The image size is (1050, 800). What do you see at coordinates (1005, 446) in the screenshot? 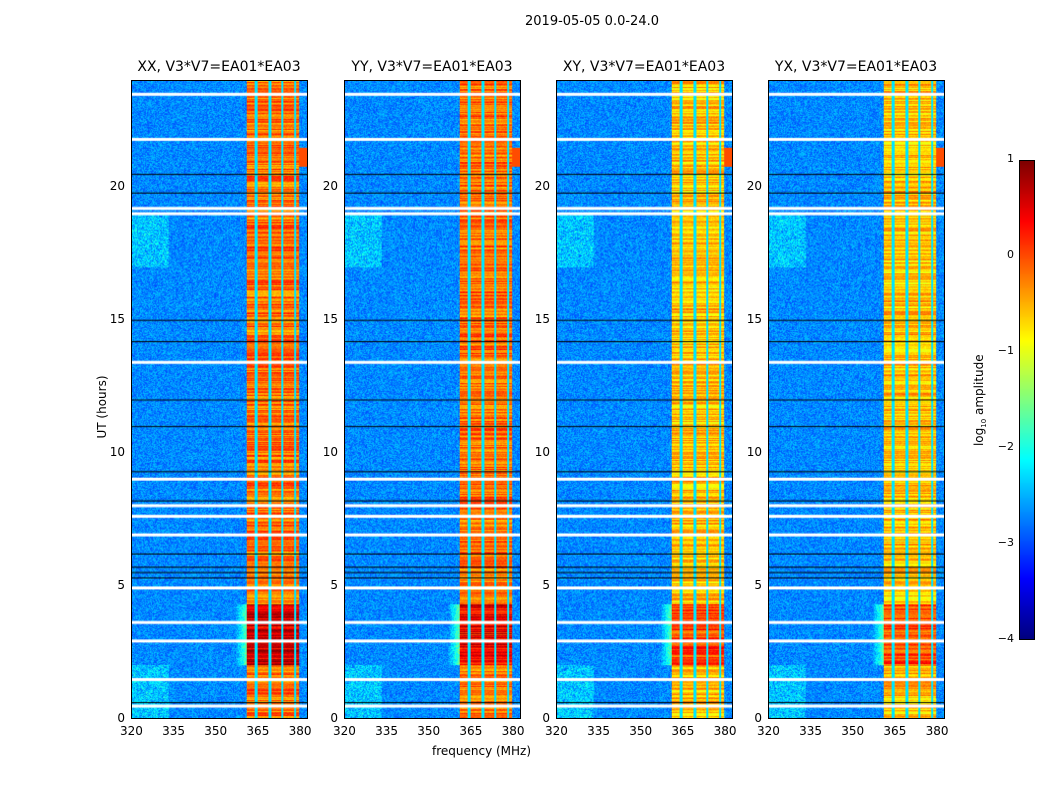
I see `colorbar-tick-label: −2` at bounding box center [1005, 446].